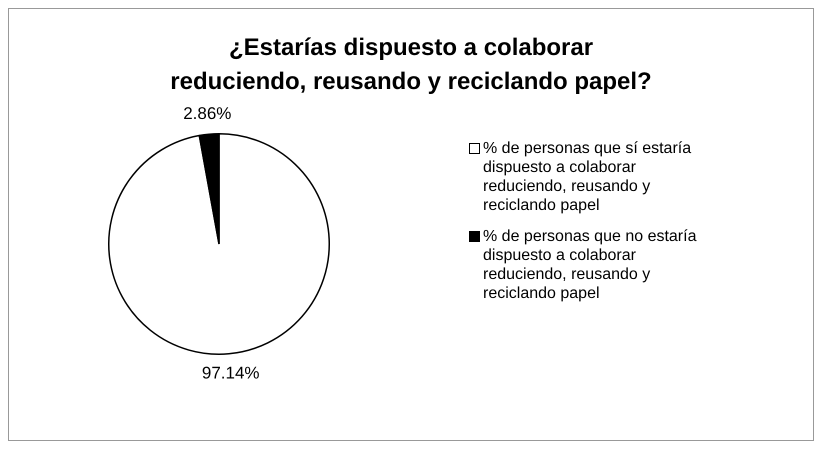 Image resolution: width=822 pixels, height=449 pixels. I want to click on legend-label: % de personas que no estaría dispuesto a colaborar reduciendo, reusando y reciclando papel, so click(590, 265).